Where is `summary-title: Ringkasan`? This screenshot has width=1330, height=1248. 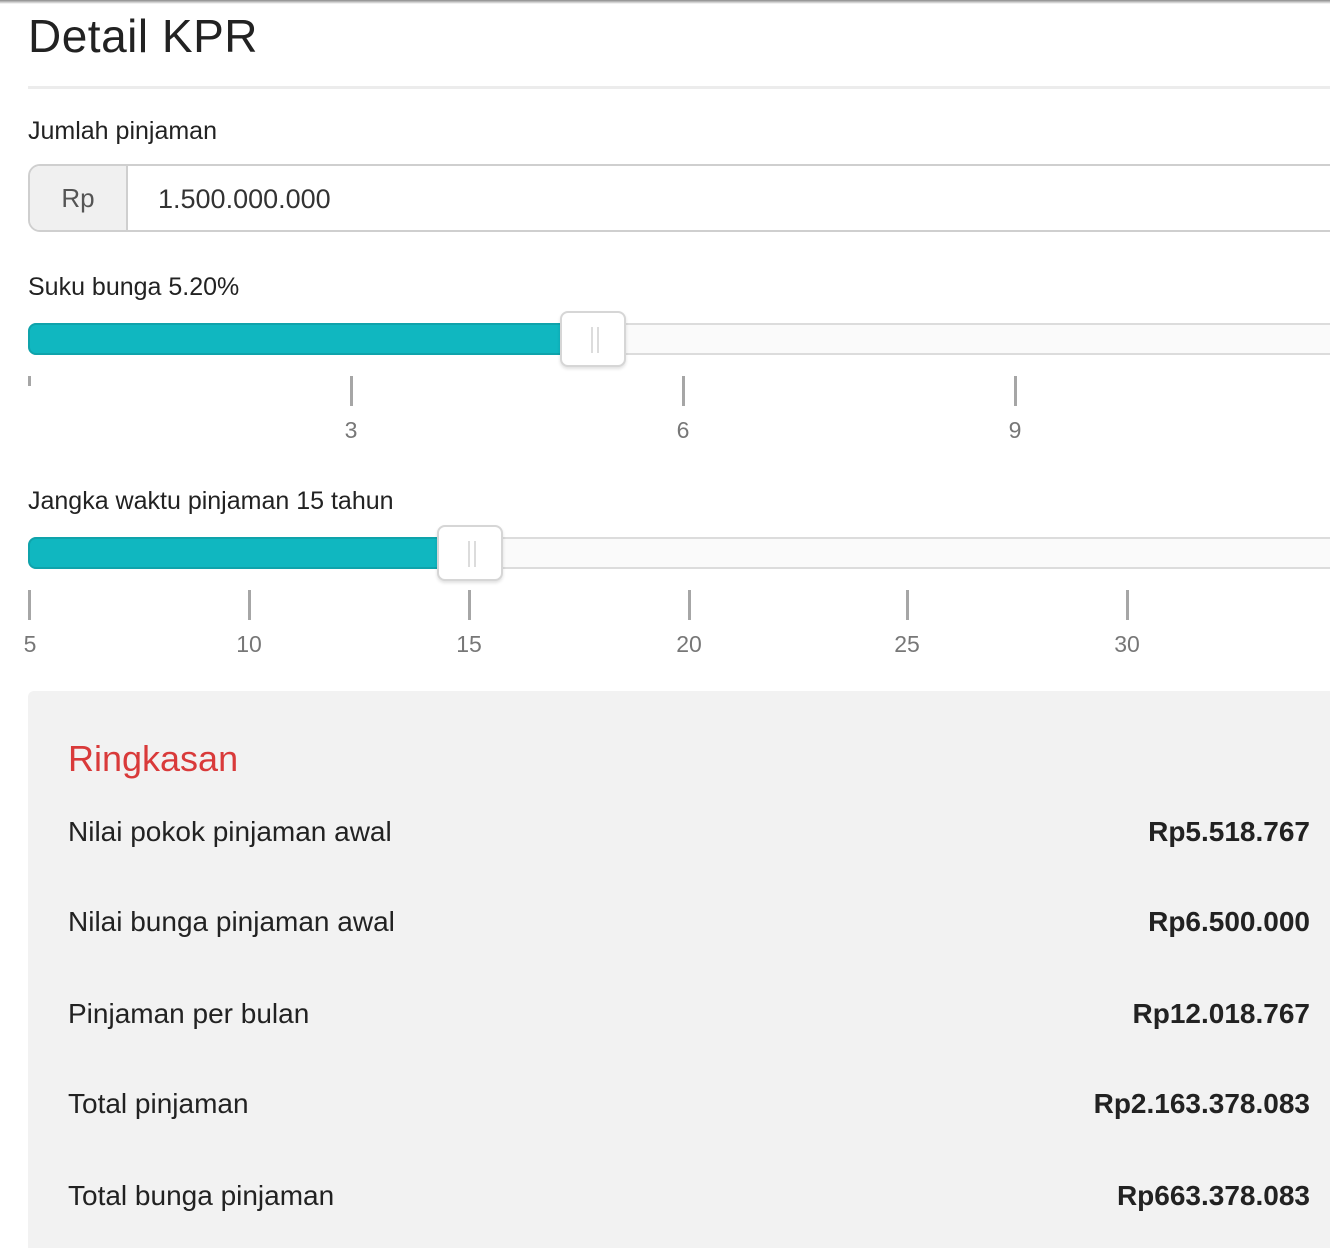 summary-title: Ringkasan is located at coordinates (153, 758).